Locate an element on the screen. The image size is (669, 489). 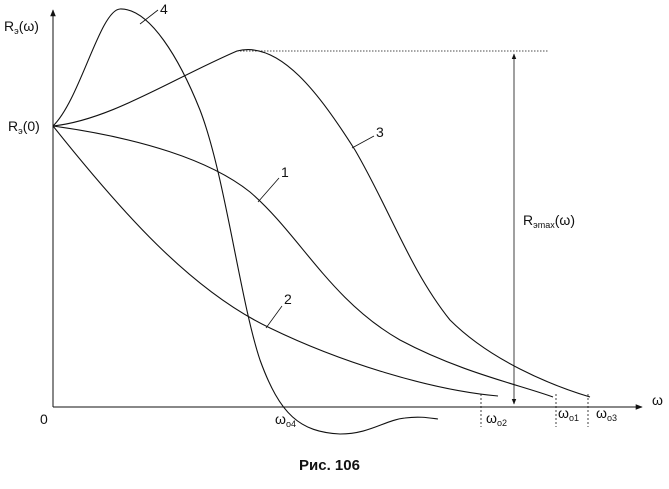
curve-4-leader is located at coordinates (149, 17).